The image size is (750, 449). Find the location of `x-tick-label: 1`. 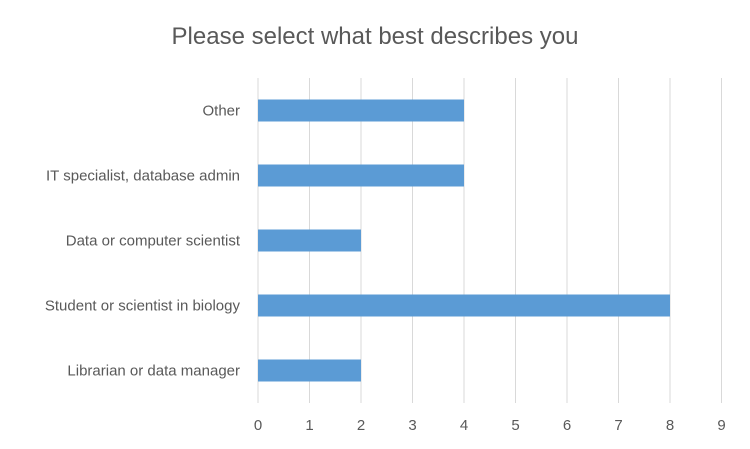

x-tick-label: 1 is located at coordinates (309, 425).